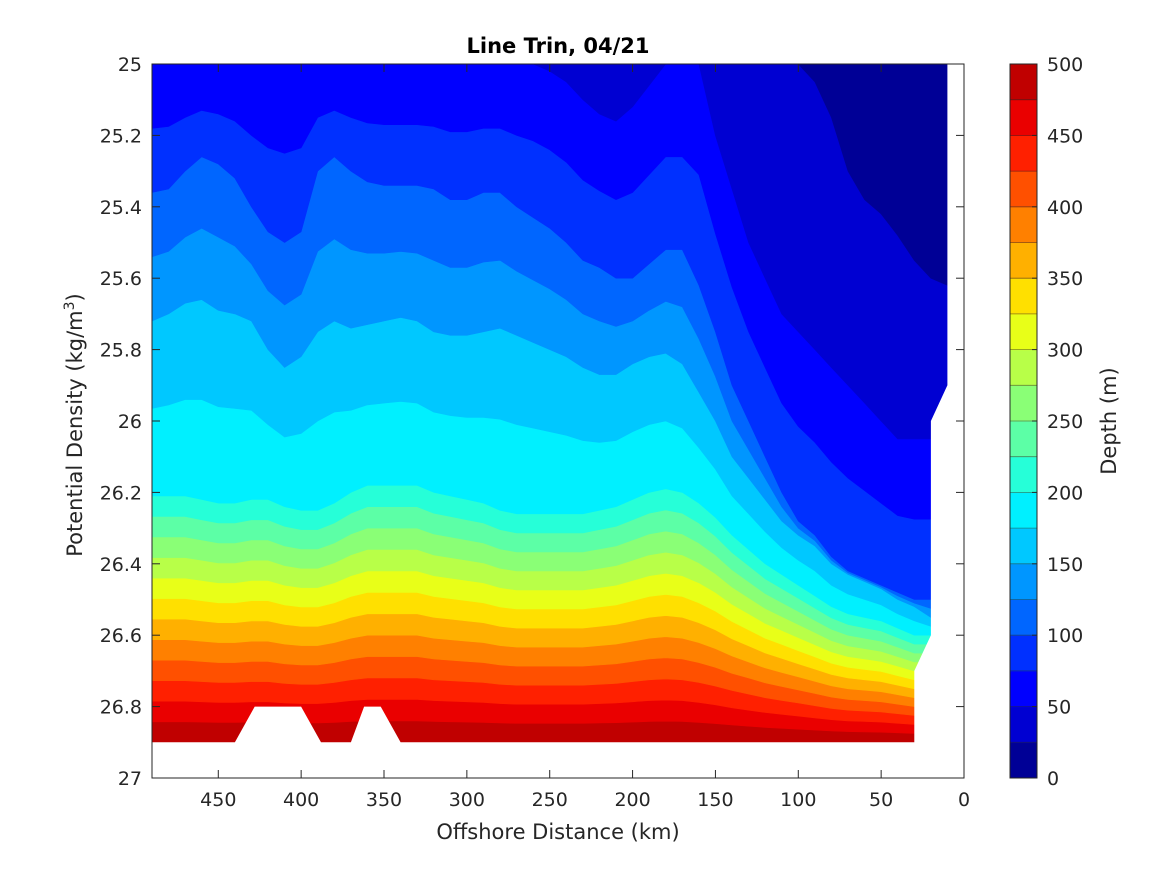 The width and height of the screenshot is (1167, 880). I want to click on colorbar-tick-label-50: 50, so click(1059, 708).